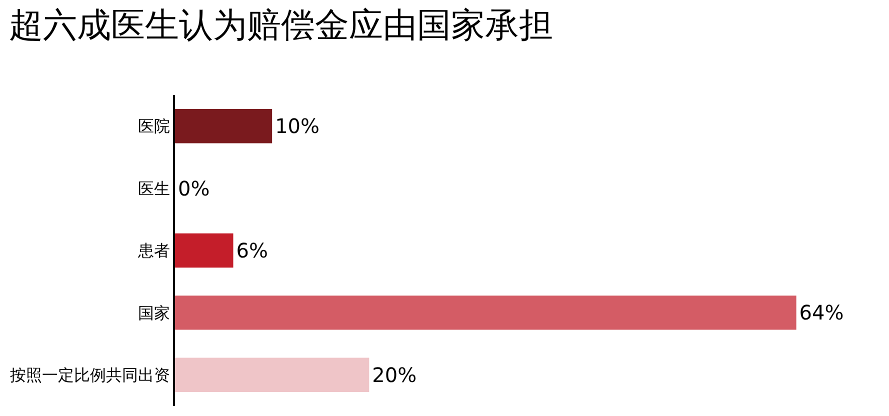 The image size is (889, 416). What do you see at coordinates (297, 126) in the screenshot?
I see `data-label: 10%` at bounding box center [297, 126].